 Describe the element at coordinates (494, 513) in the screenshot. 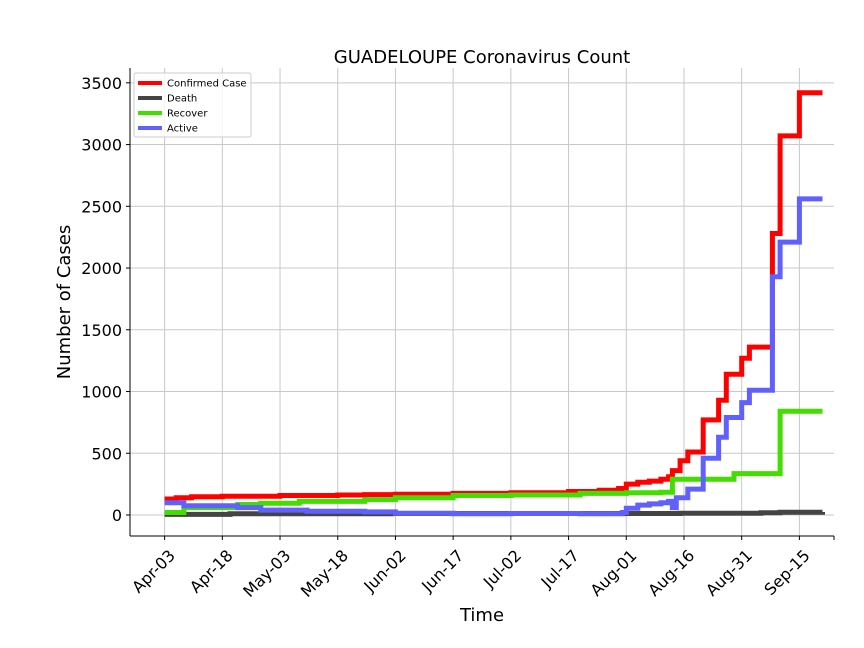

I see `series-line-death` at that location.